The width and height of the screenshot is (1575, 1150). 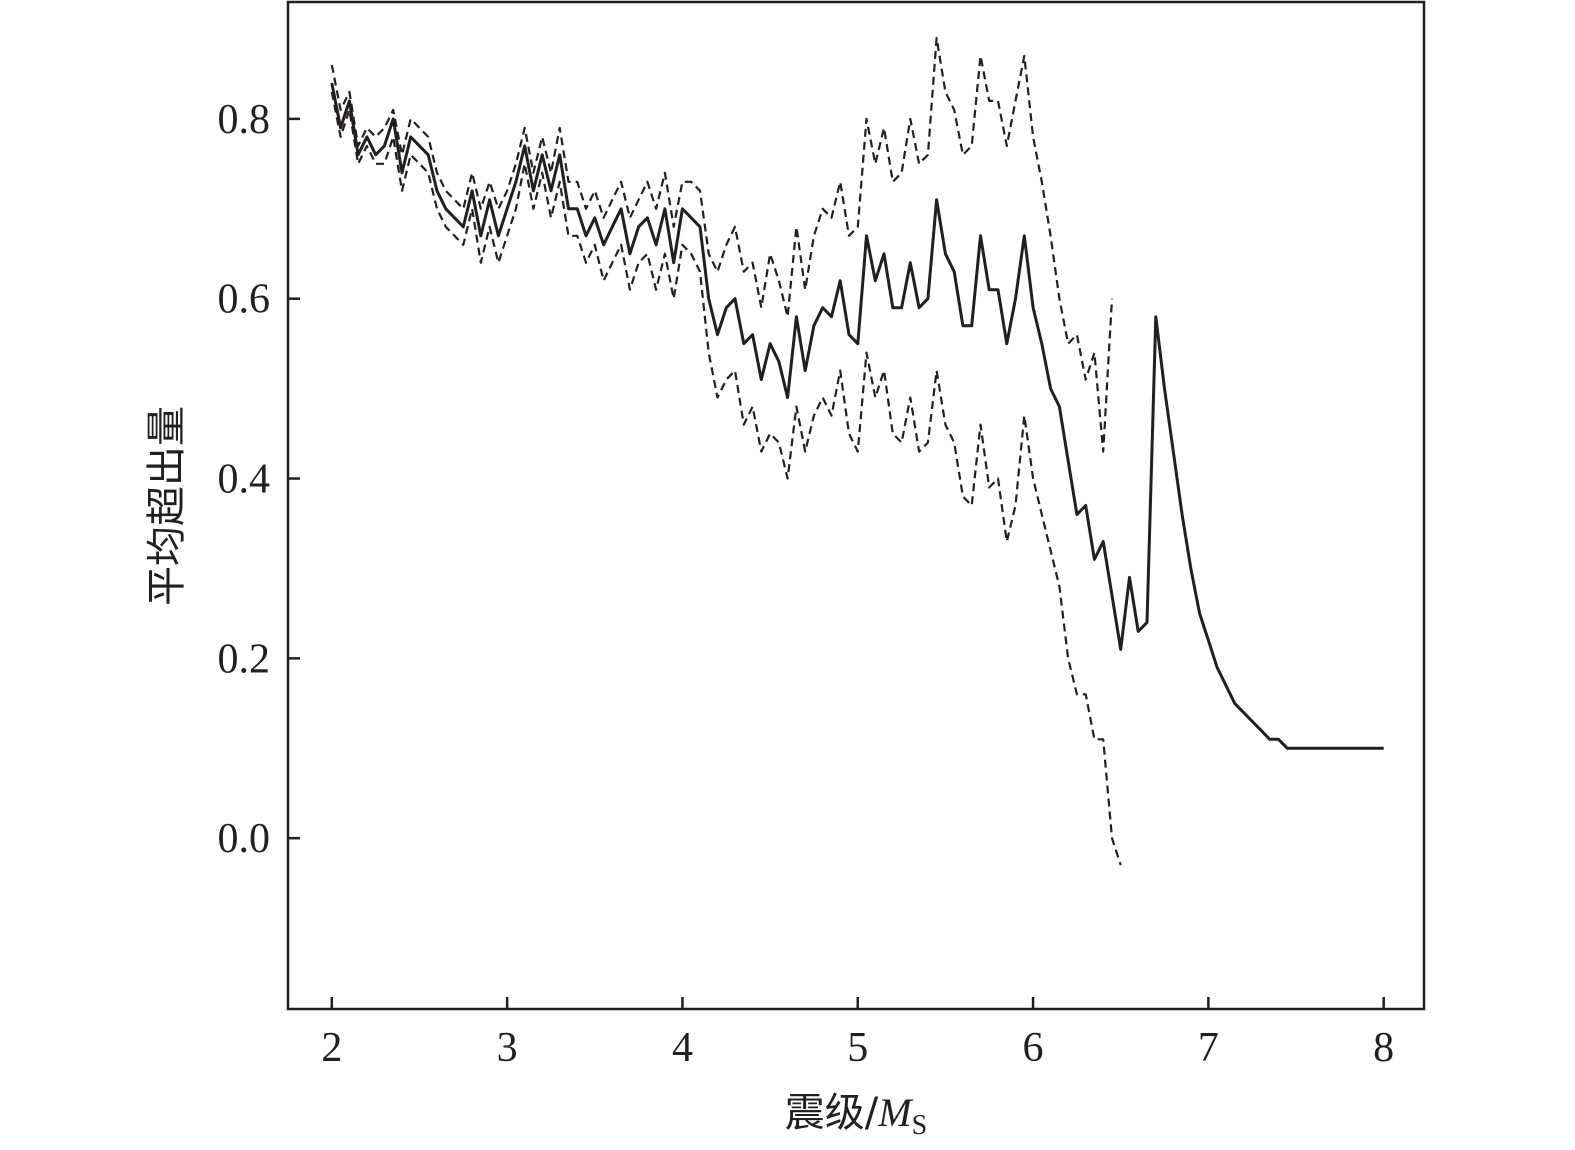 What do you see at coordinates (244, 300) in the screenshot?
I see `y-tick-label: 0.6` at bounding box center [244, 300].